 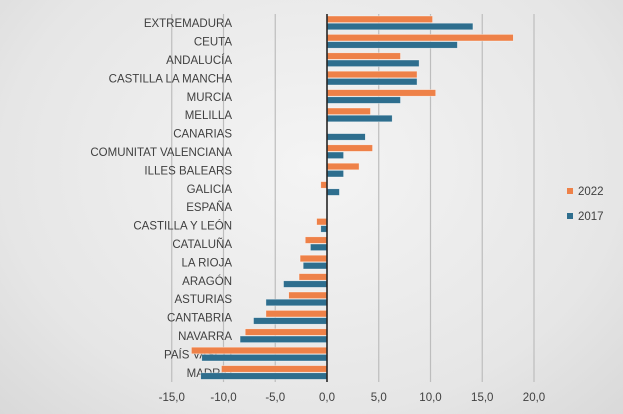 I want to click on category-label: ILLES BALEARS, so click(x=188, y=171).